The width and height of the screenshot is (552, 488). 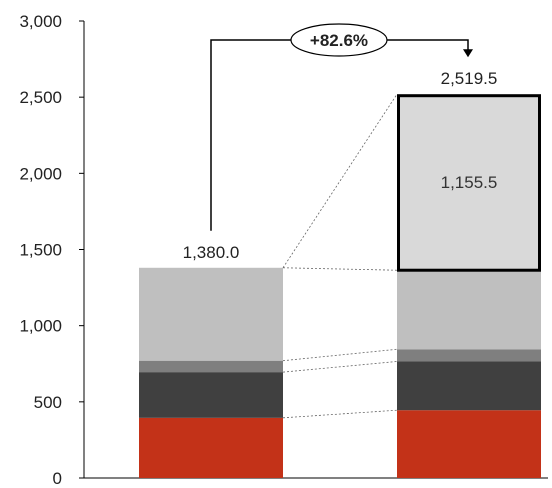 I want to click on y-tick-label: 500, so click(x=48, y=402).